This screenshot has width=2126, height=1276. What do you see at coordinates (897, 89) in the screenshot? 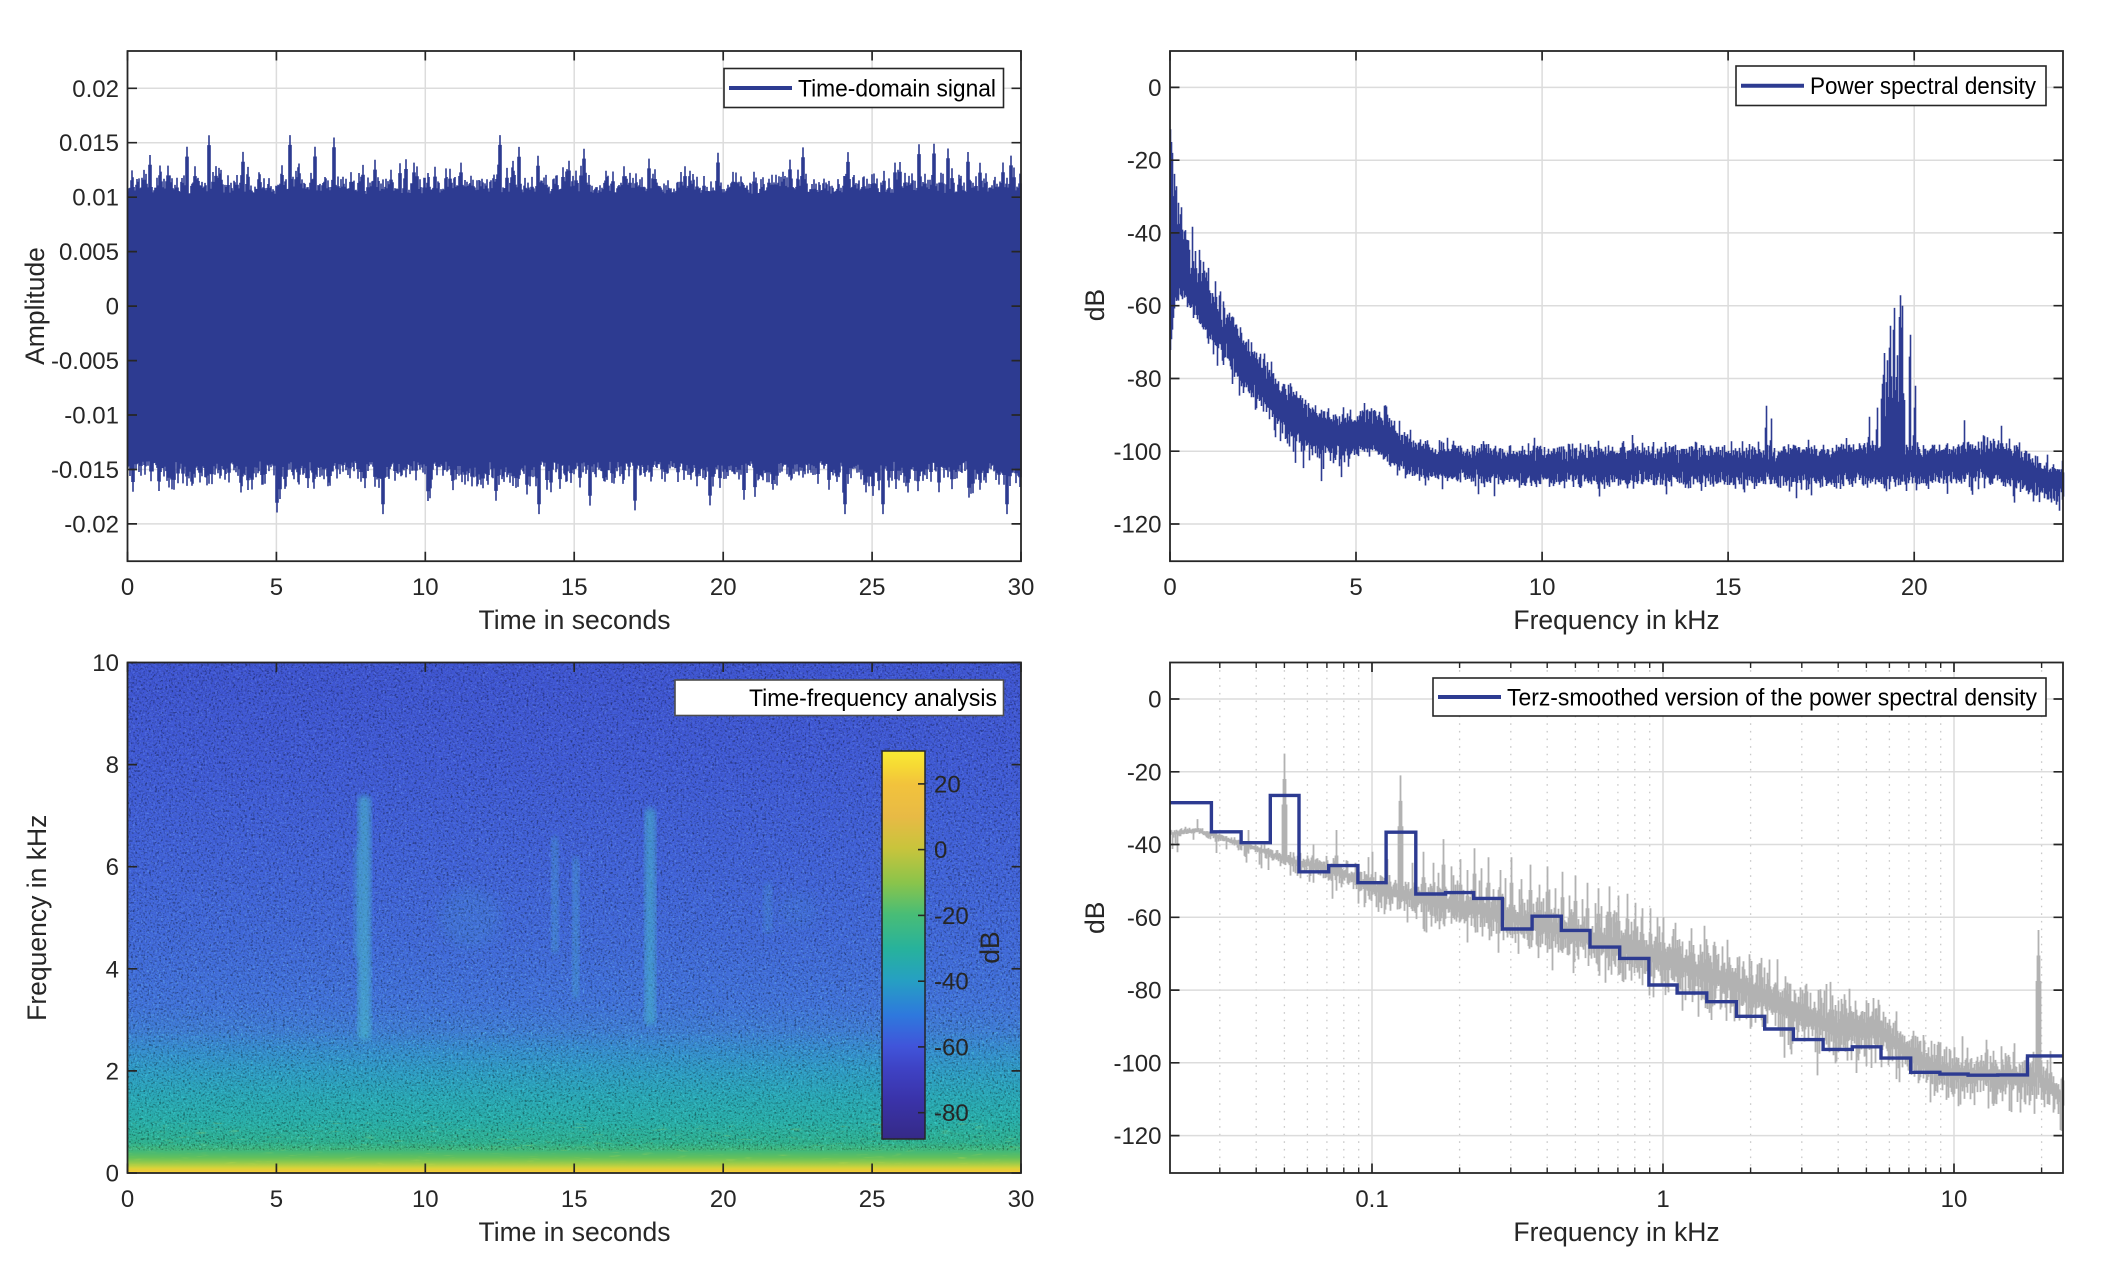
I see `svg-text: Time-domain signal` at bounding box center [897, 89].